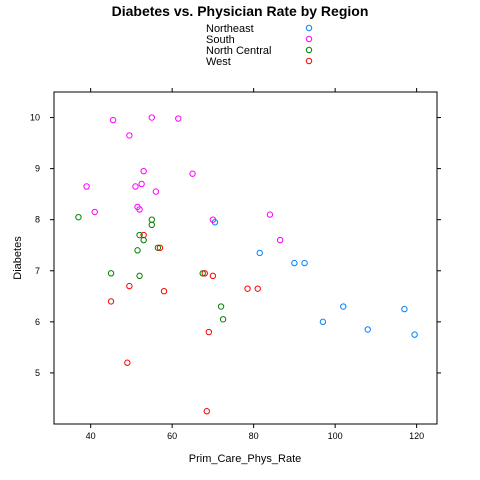 This screenshot has width=480, height=480. Describe the element at coordinates (230, 29) in the screenshot. I see `legend-label: Northeast` at that location.